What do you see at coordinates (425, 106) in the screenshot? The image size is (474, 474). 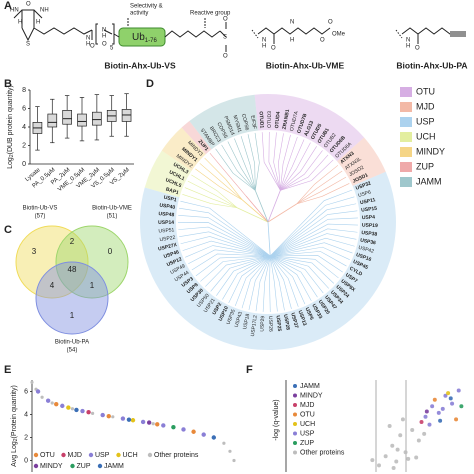 I see `legend-label: MJD` at bounding box center [425, 106].